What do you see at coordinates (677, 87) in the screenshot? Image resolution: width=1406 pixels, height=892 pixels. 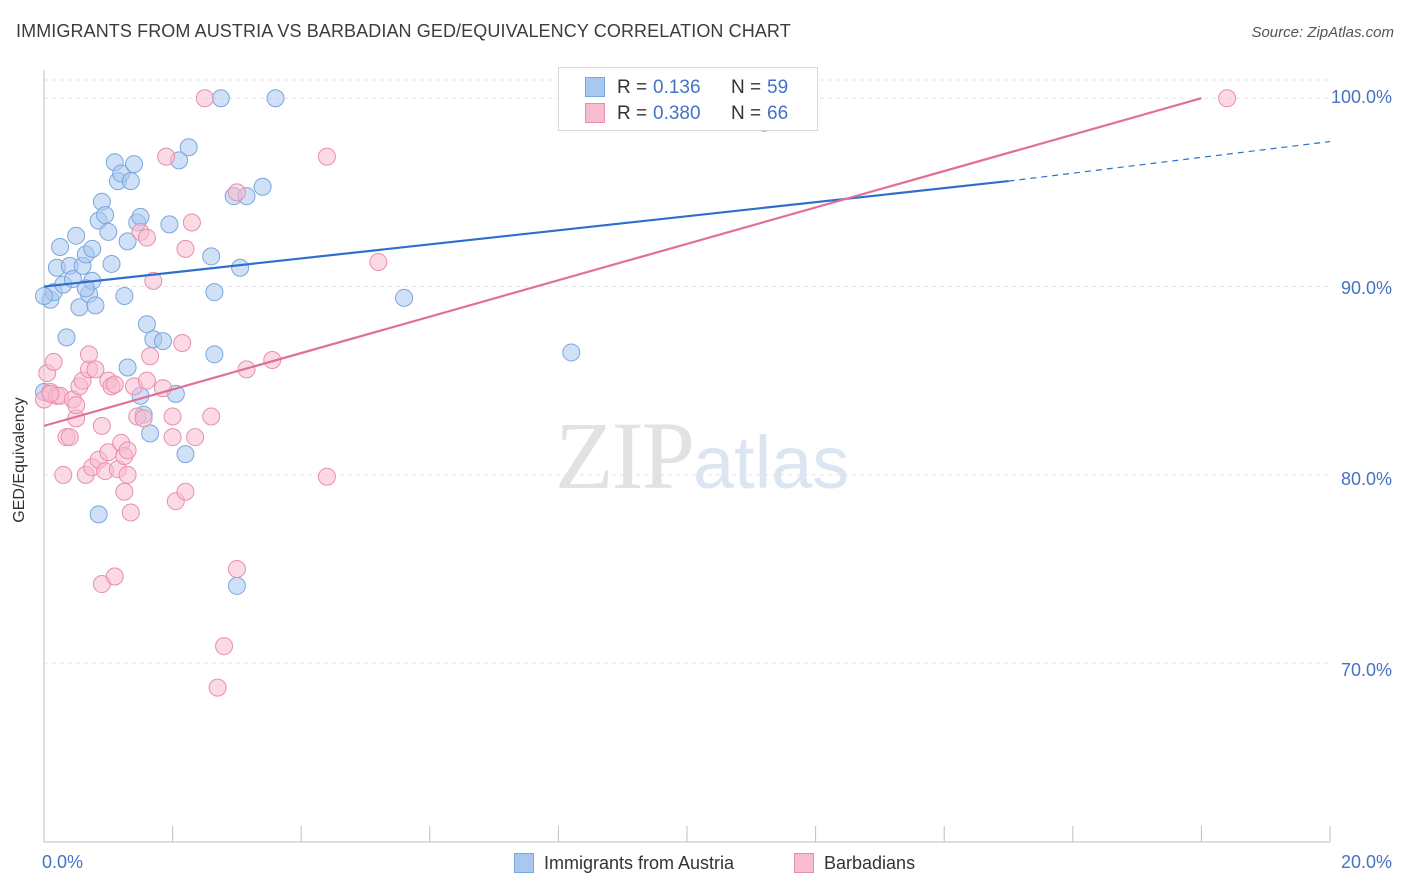 I see `r-value: 0.136` at bounding box center [677, 87].